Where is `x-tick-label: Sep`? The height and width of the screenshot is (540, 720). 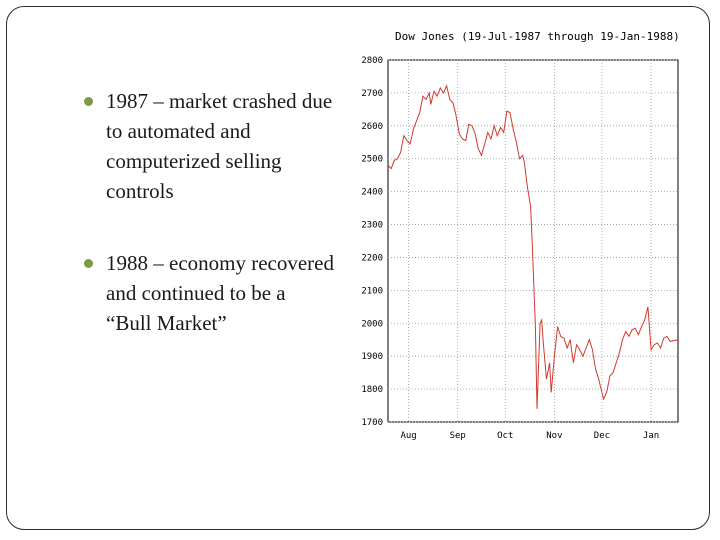 x-tick-label: Sep is located at coordinates (458, 436).